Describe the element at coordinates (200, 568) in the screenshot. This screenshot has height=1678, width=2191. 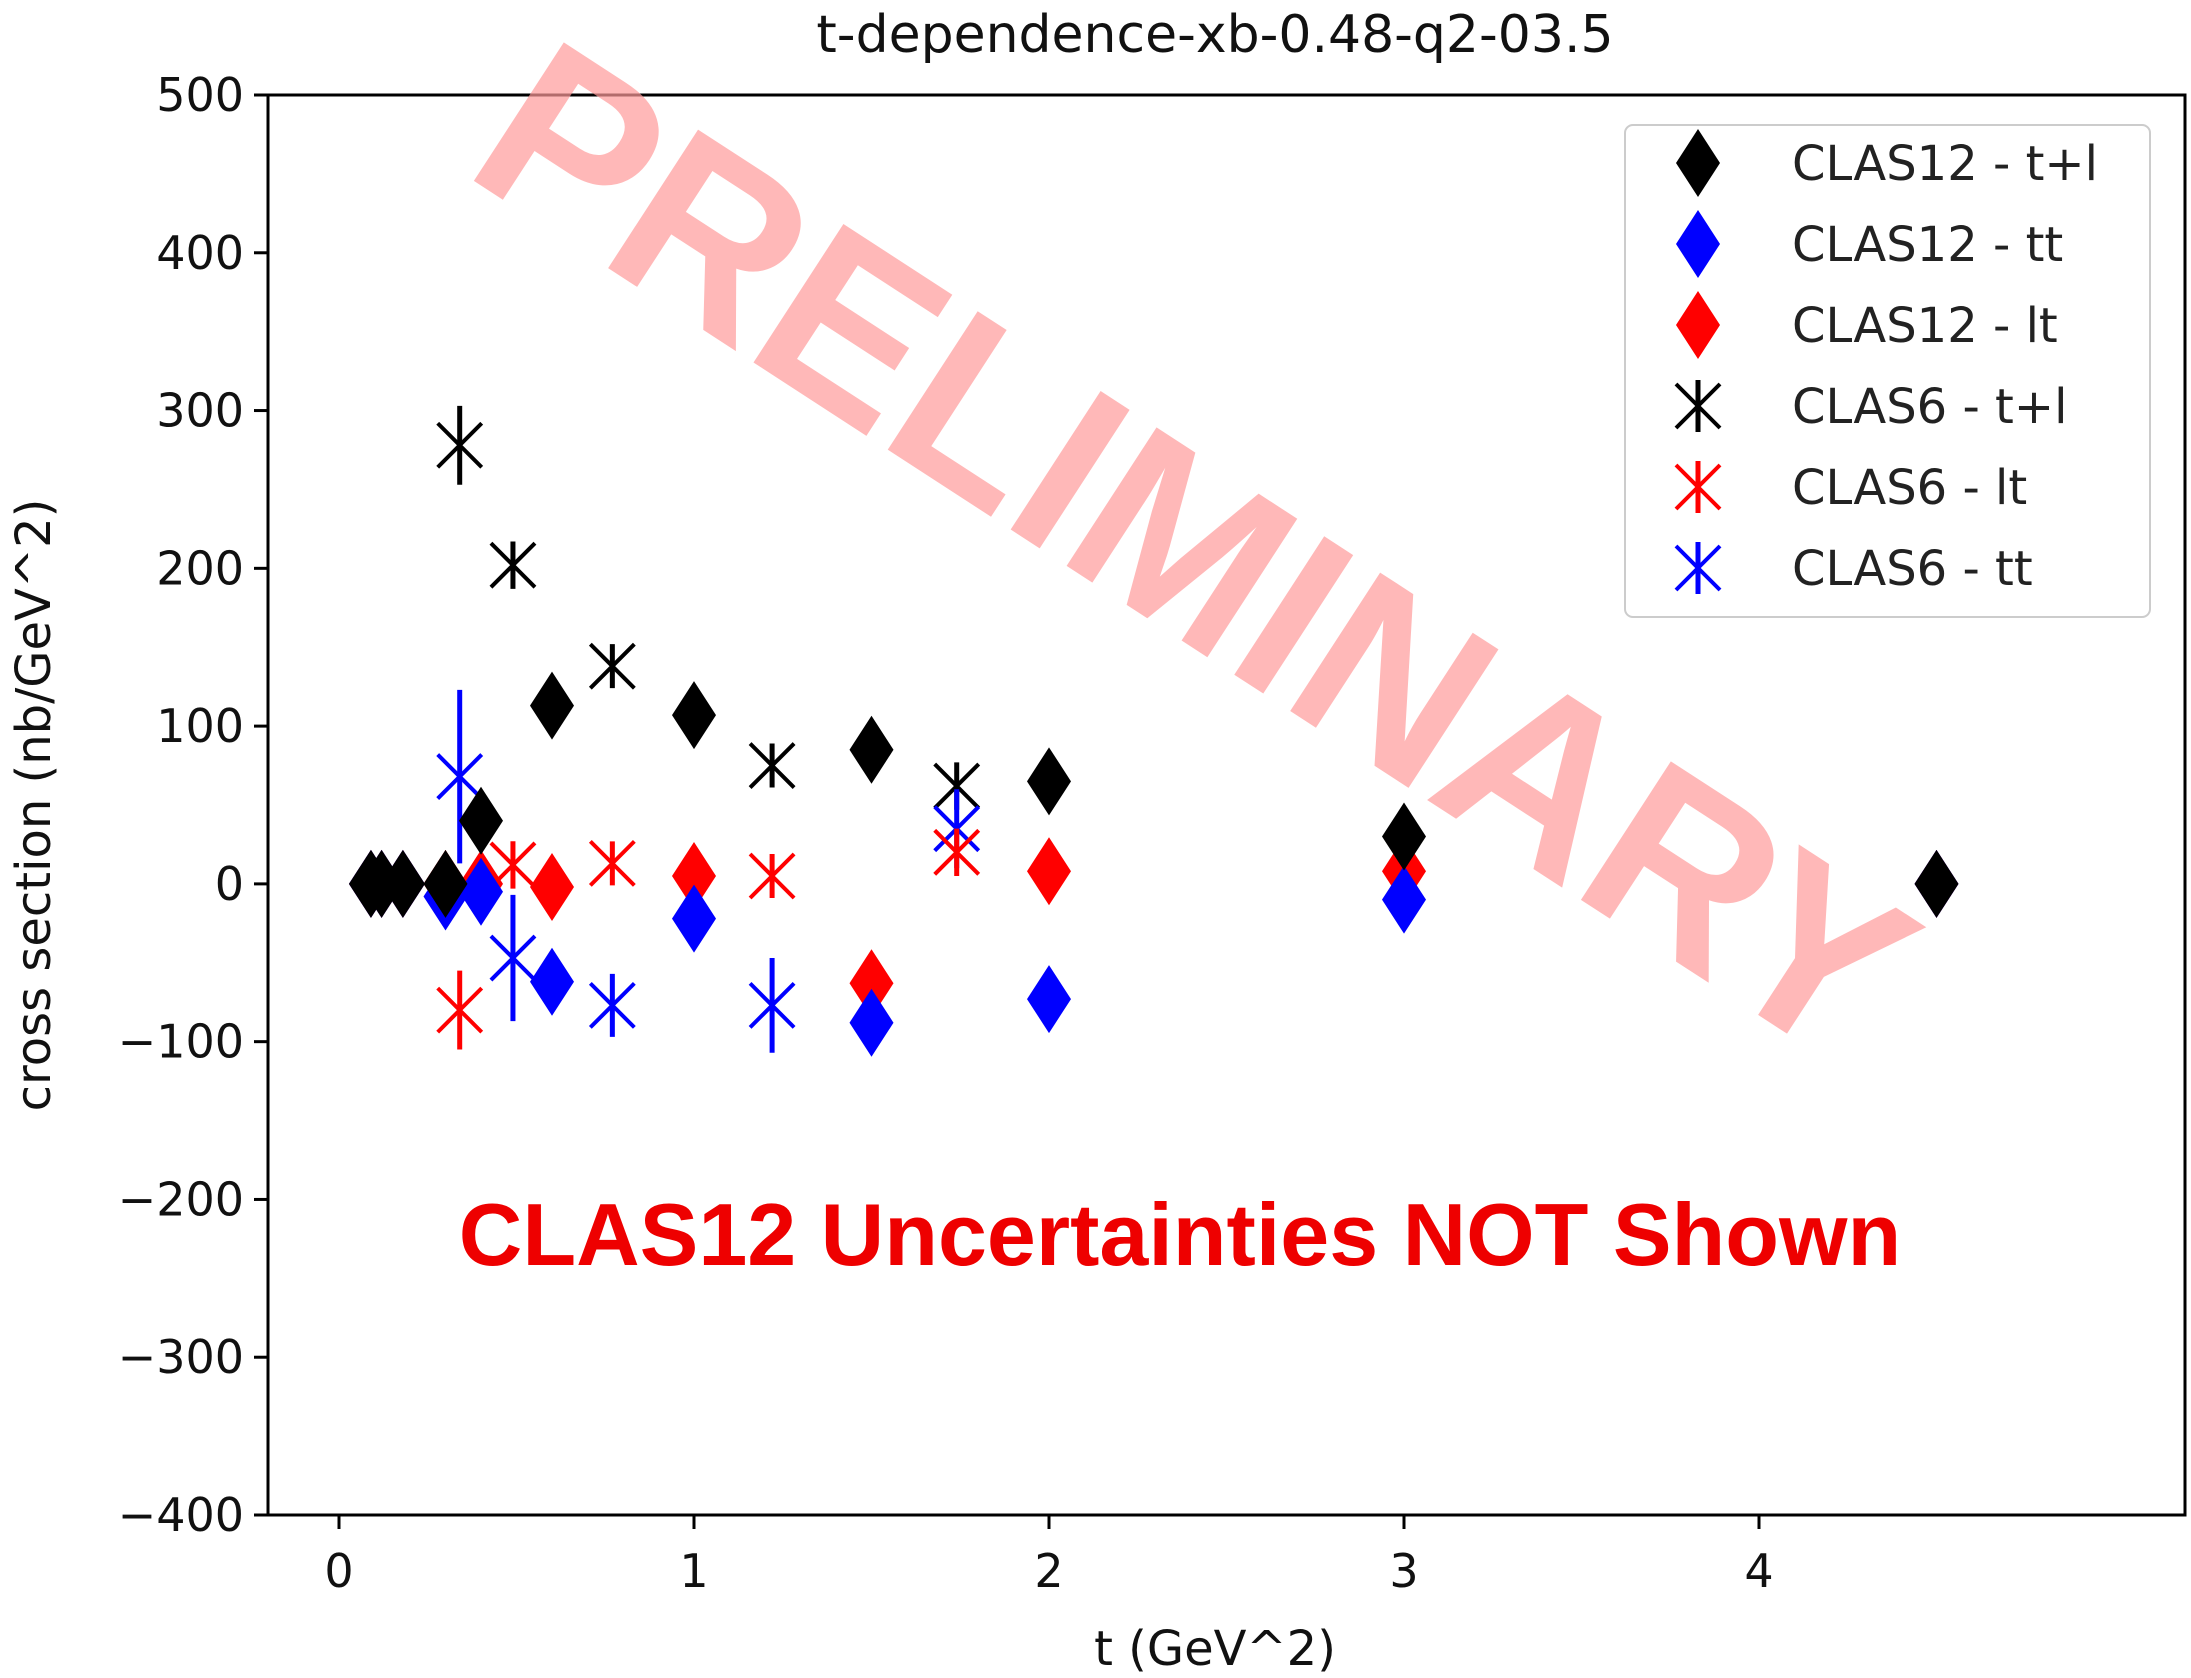
I see `y-tick-label: 200` at that location.